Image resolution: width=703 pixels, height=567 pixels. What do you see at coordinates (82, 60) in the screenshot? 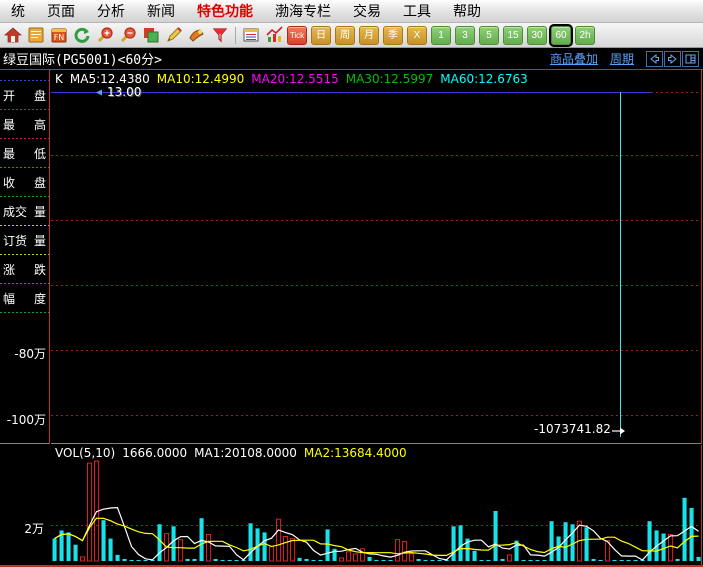
I see `symbol-title: 绿豆国际(PG5001)<60分>` at bounding box center [82, 60].